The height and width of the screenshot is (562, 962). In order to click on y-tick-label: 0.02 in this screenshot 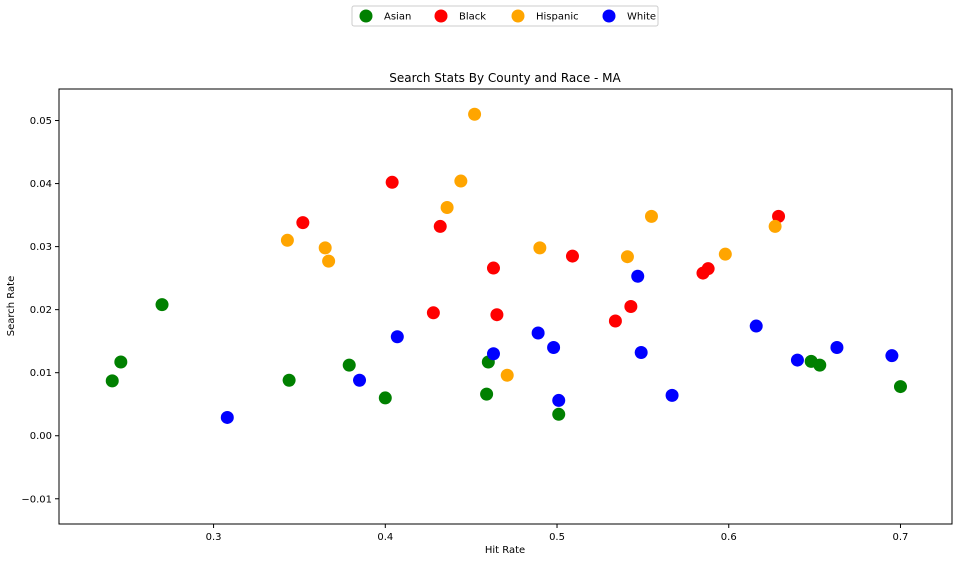, I will do `click(41, 310)`.